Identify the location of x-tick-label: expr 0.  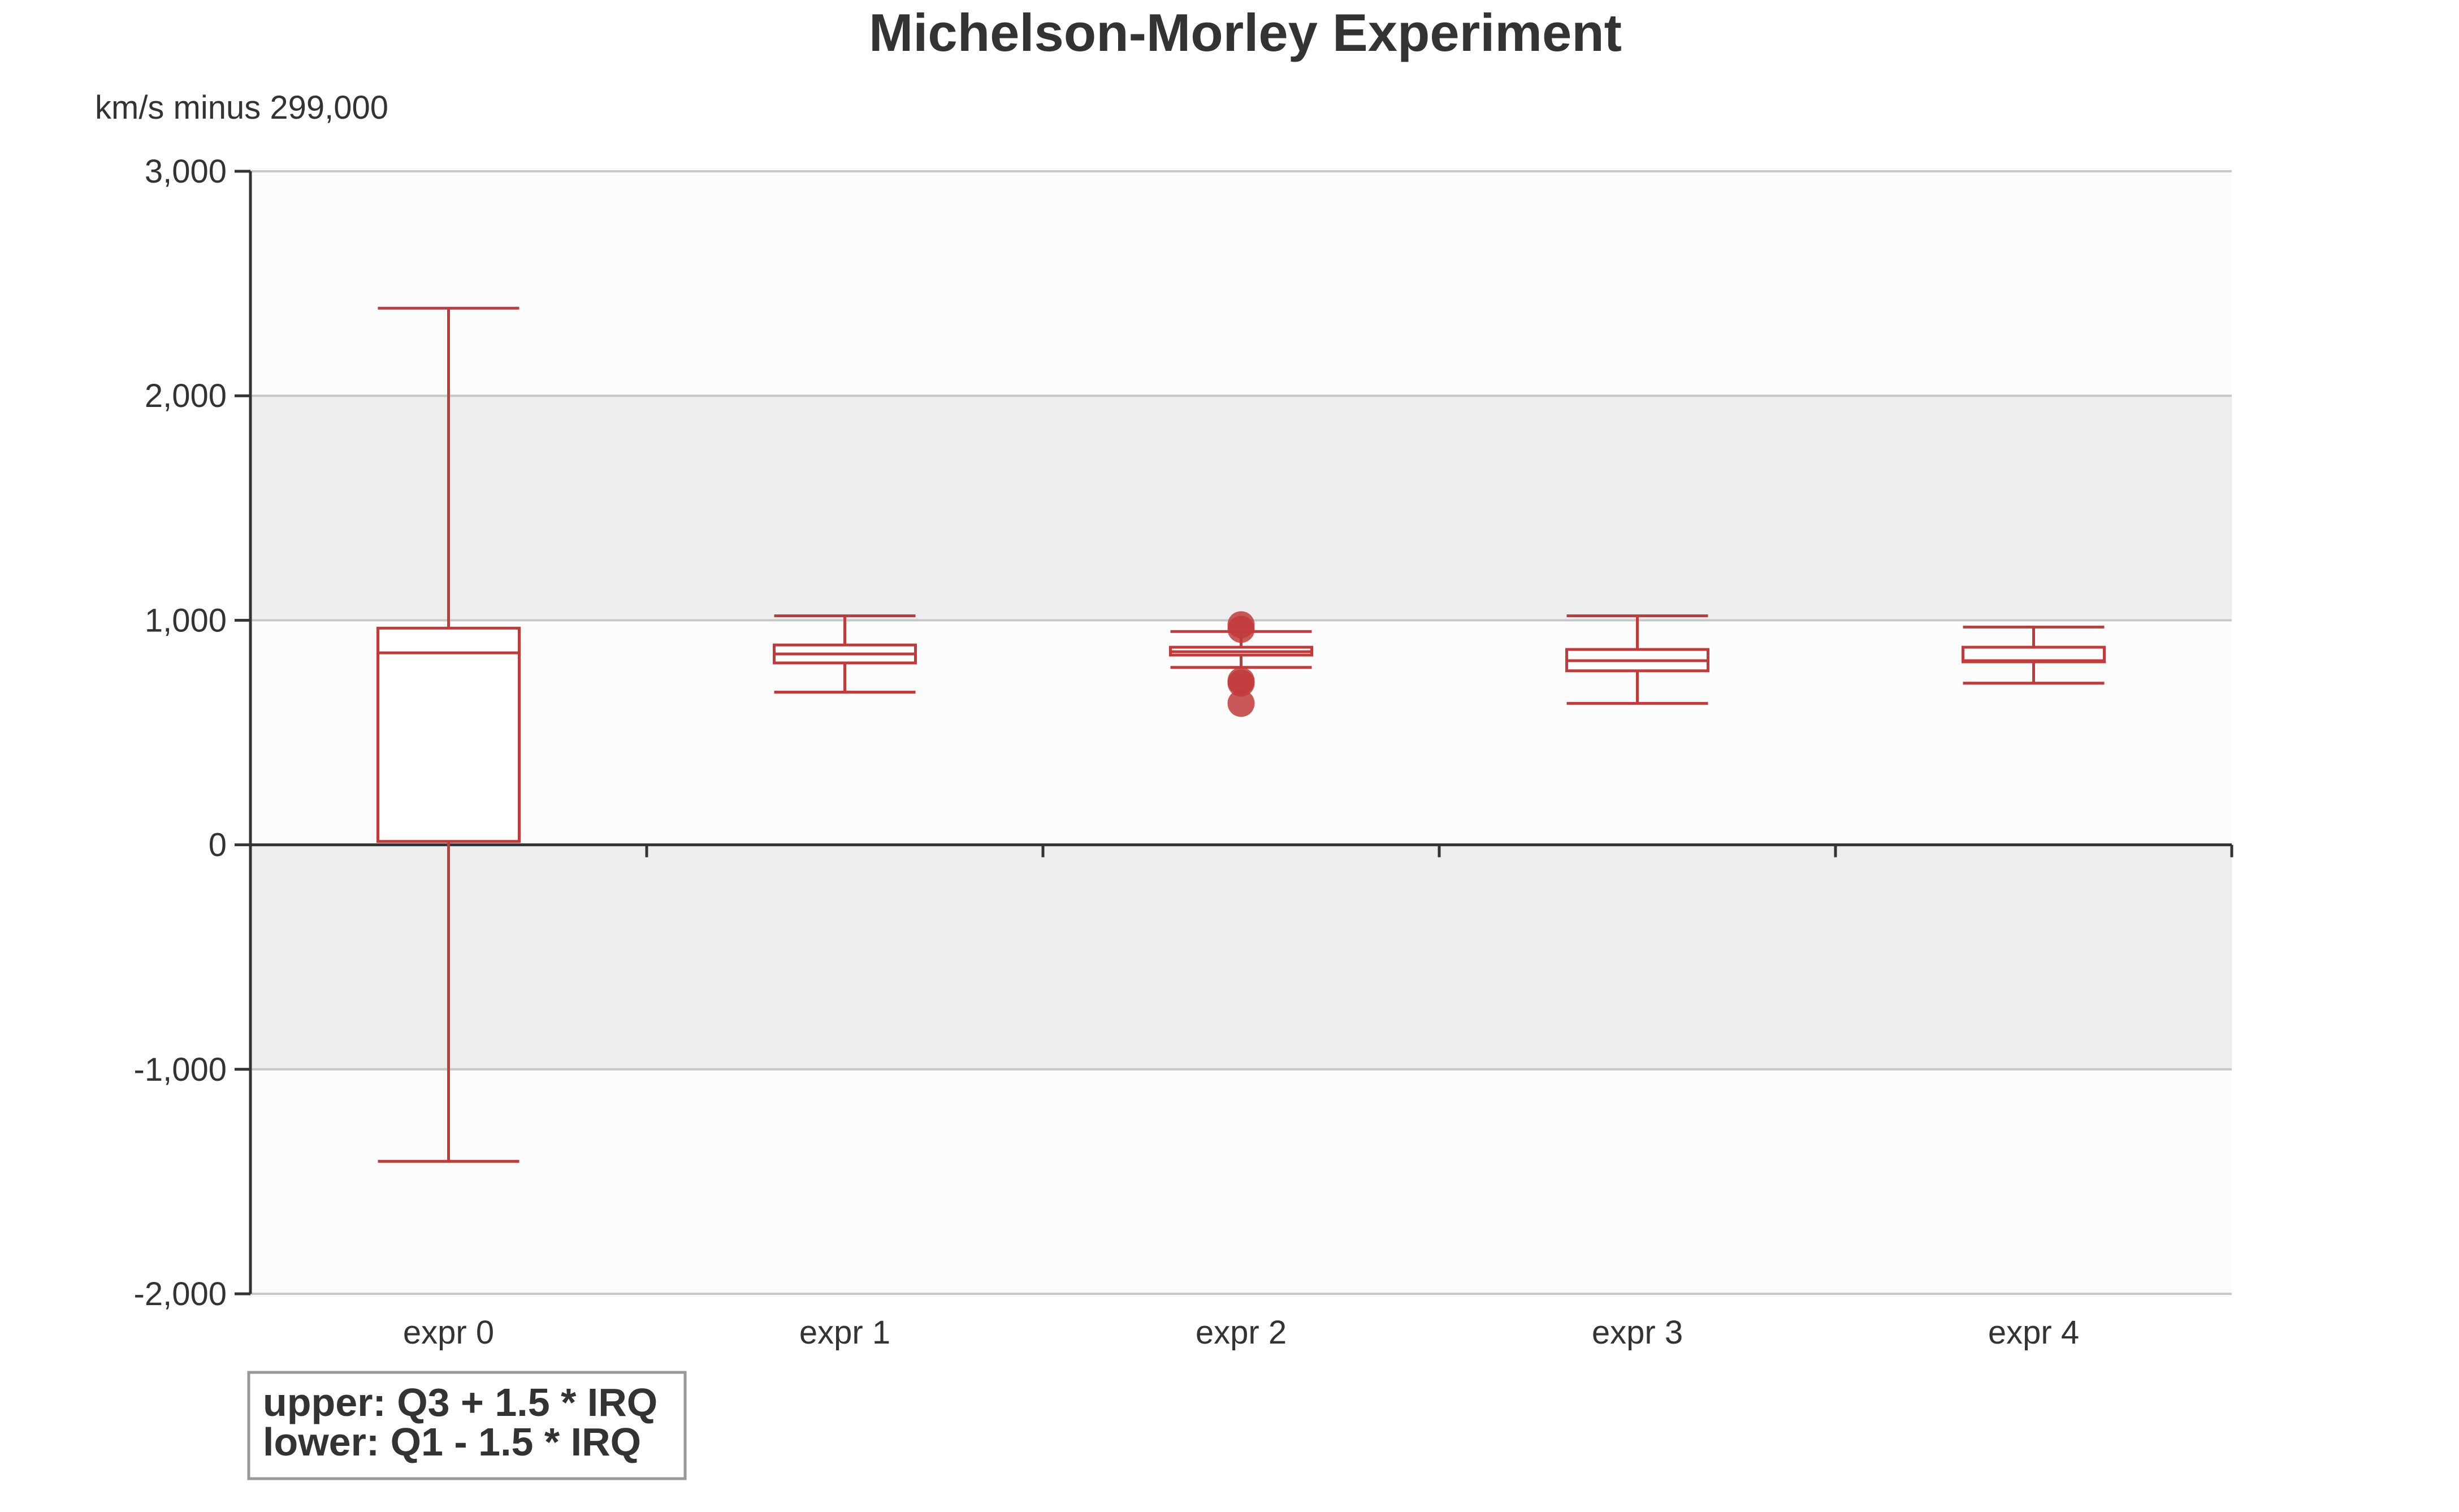
(448, 1332).